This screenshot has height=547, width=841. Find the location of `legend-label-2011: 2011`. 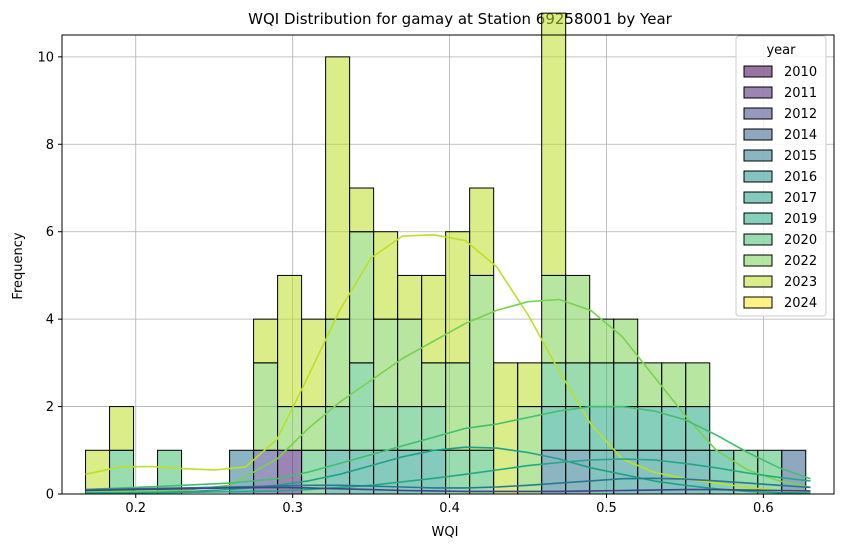

legend-label-2011: 2011 is located at coordinates (800, 93).